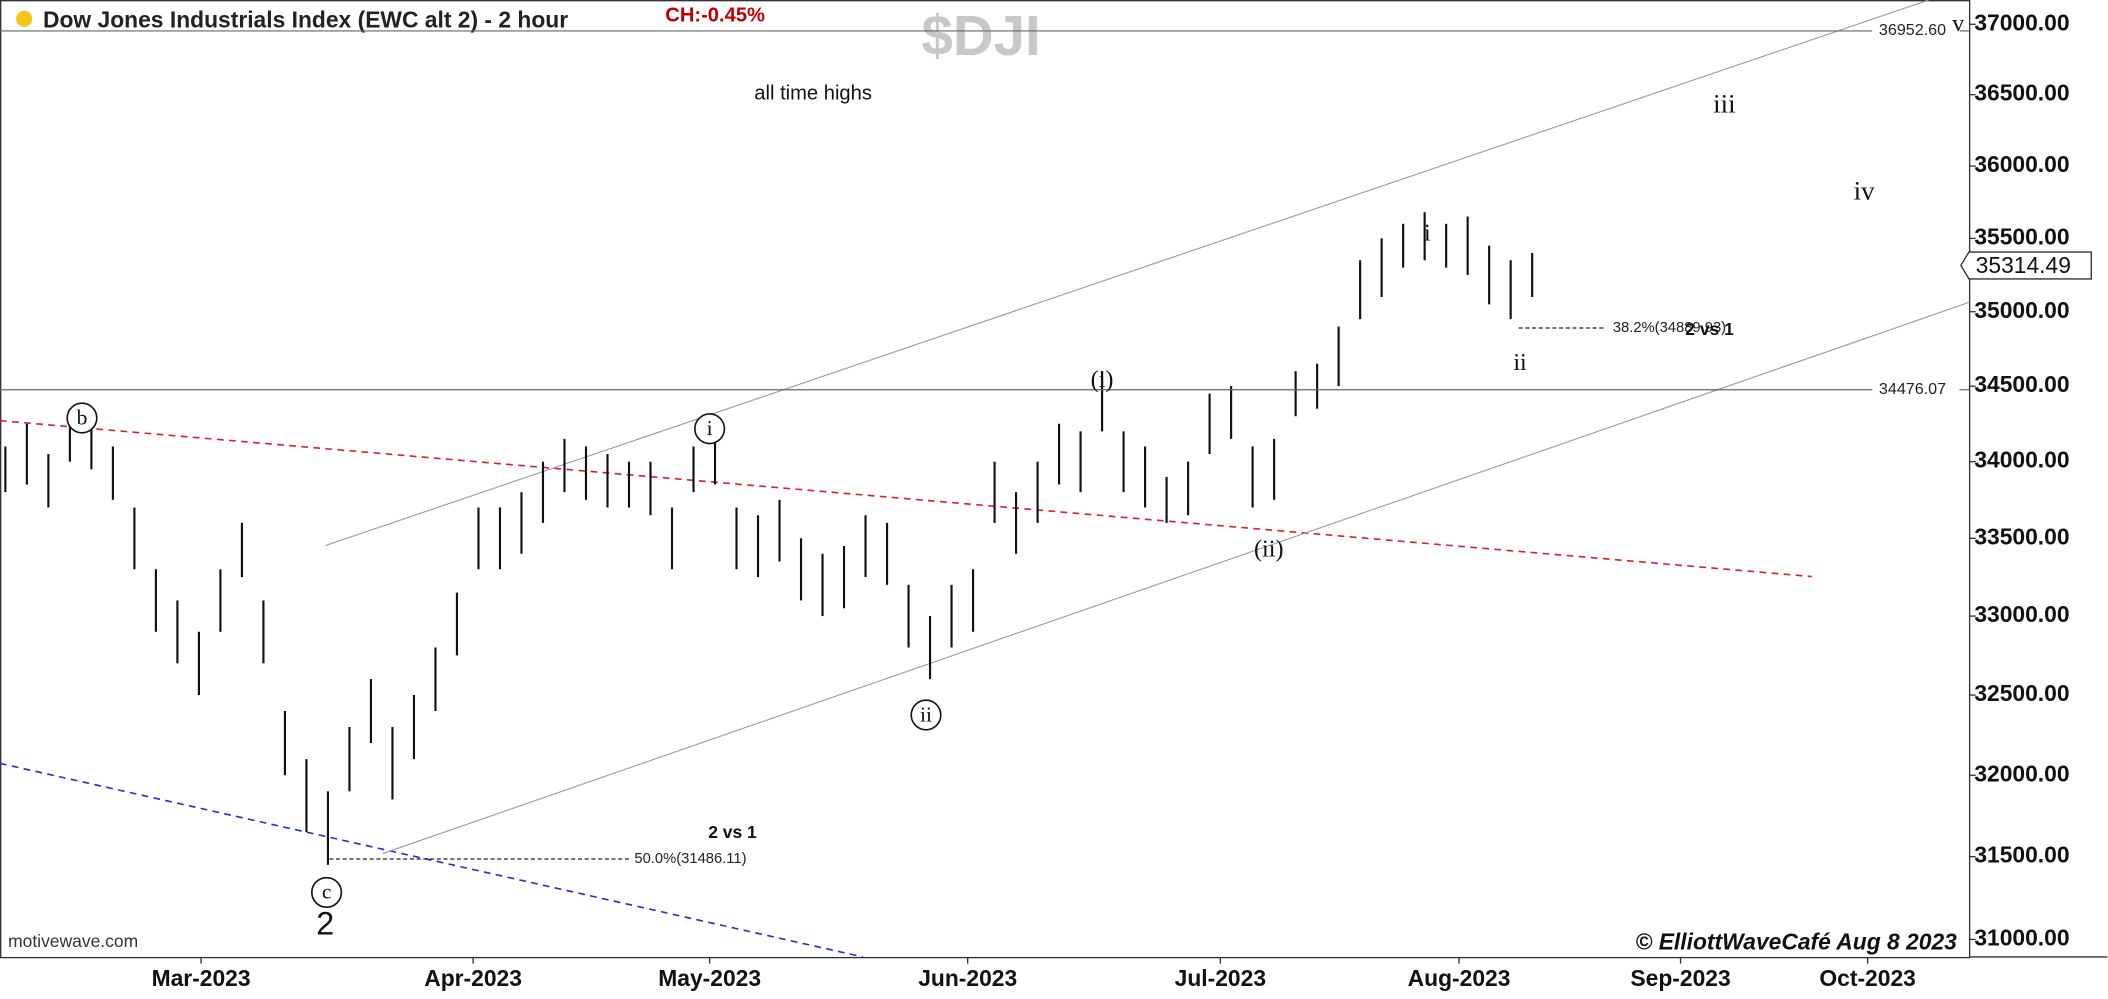 This screenshot has width=2108, height=999. Describe the element at coordinates (1867, 978) in the screenshot. I see `x-tick-label: Oct-2023` at that location.